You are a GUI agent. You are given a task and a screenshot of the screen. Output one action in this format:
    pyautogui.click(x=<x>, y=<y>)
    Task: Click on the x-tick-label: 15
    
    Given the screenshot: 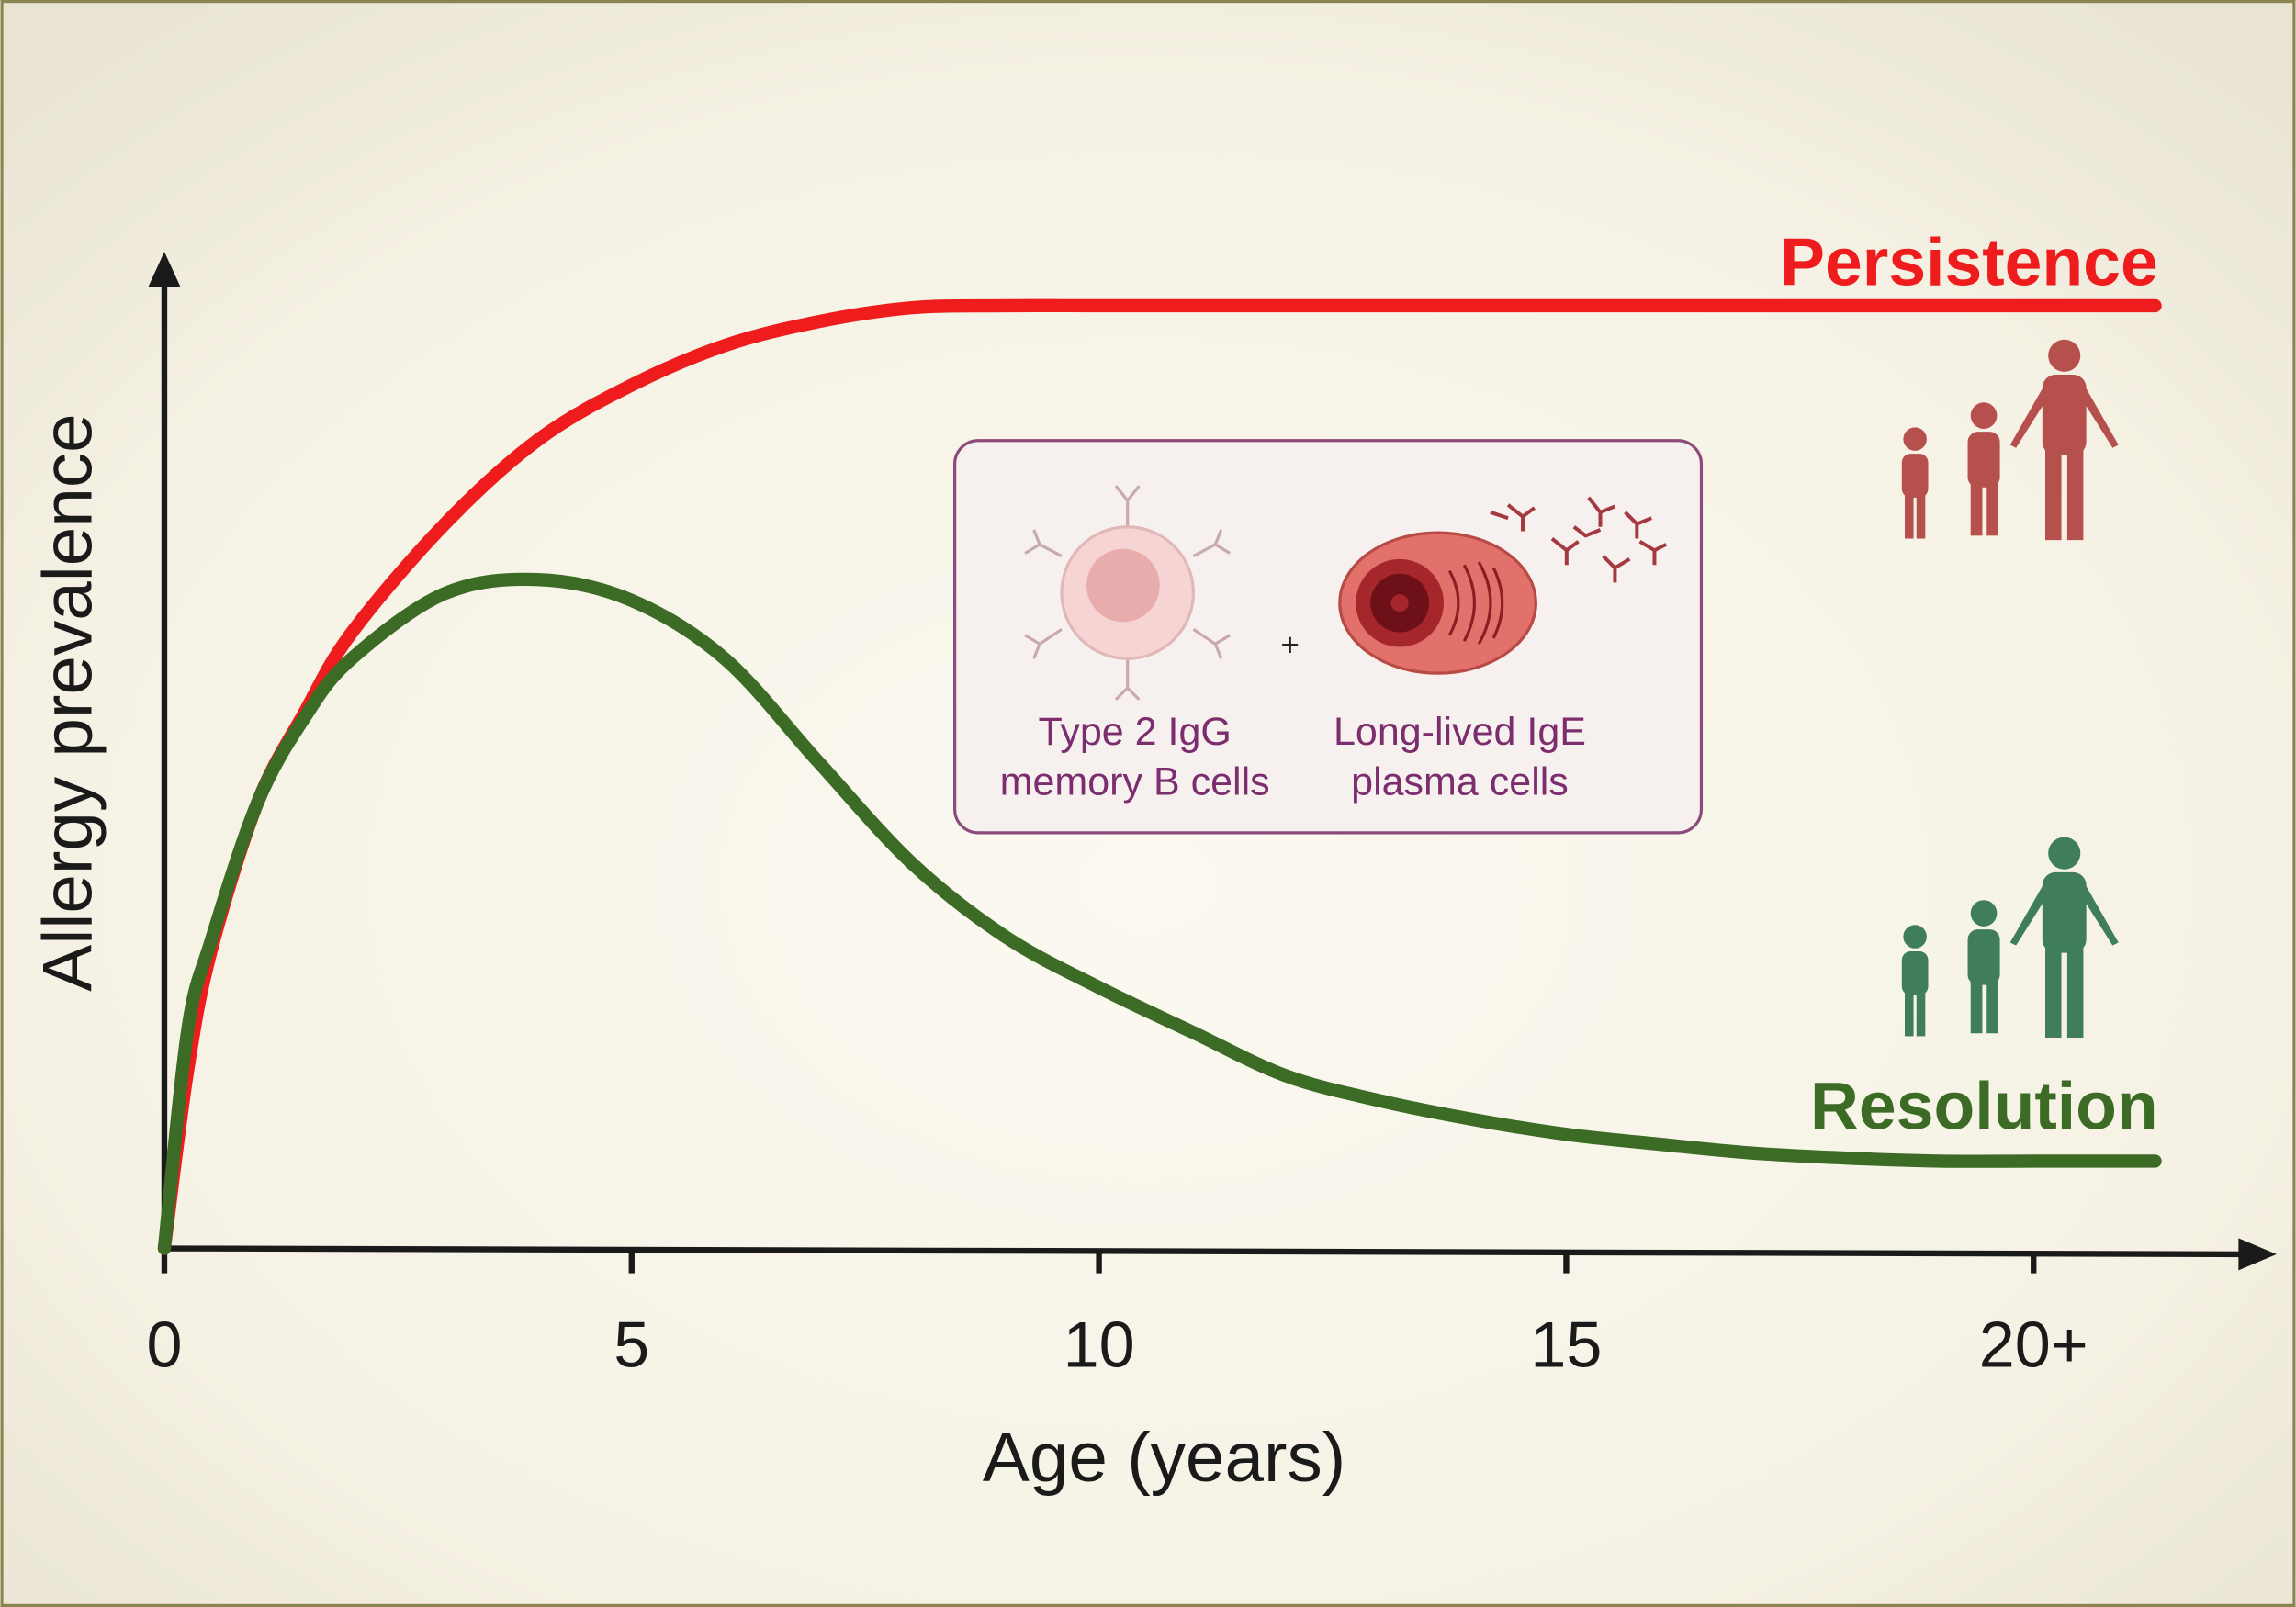 What is the action you would take?
    pyautogui.click(x=1566, y=1345)
    